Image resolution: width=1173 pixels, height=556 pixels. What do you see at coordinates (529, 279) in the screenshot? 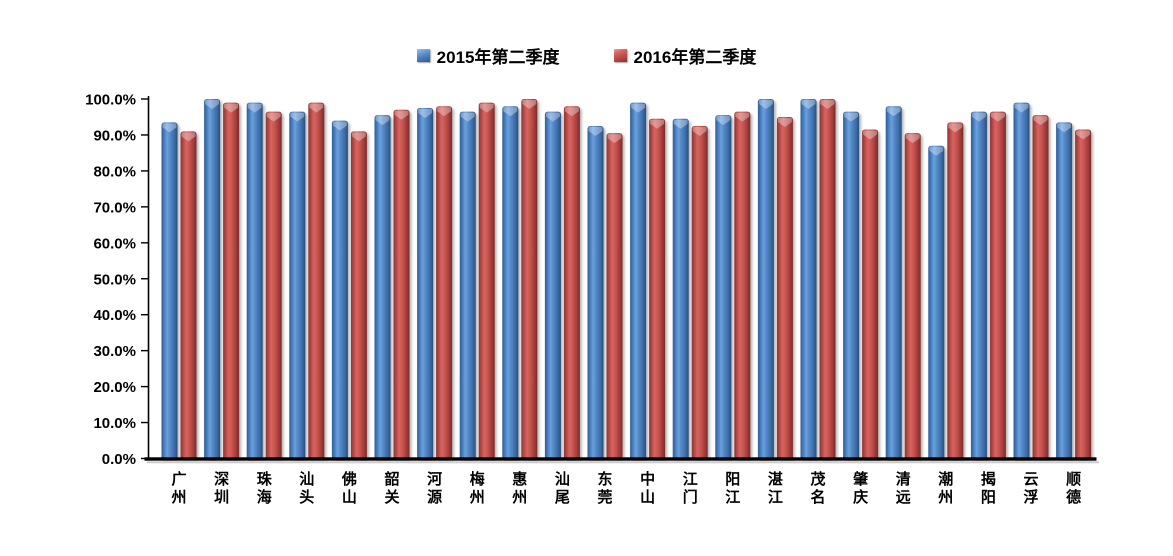
I see `bar-s1-惠州` at bounding box center [529, 279].